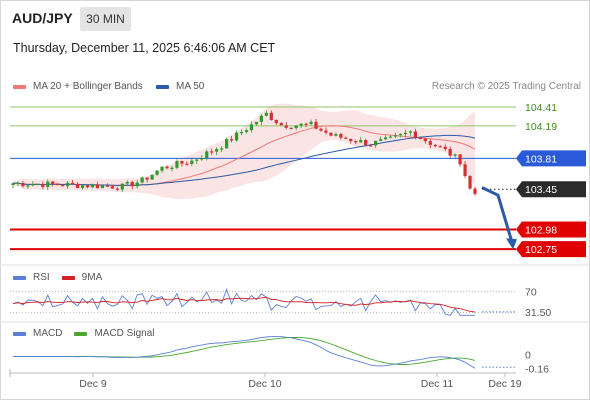 This screenshot has height=400, width=590. I want to click on rsi-9ma-swatch, so click(68, 277).